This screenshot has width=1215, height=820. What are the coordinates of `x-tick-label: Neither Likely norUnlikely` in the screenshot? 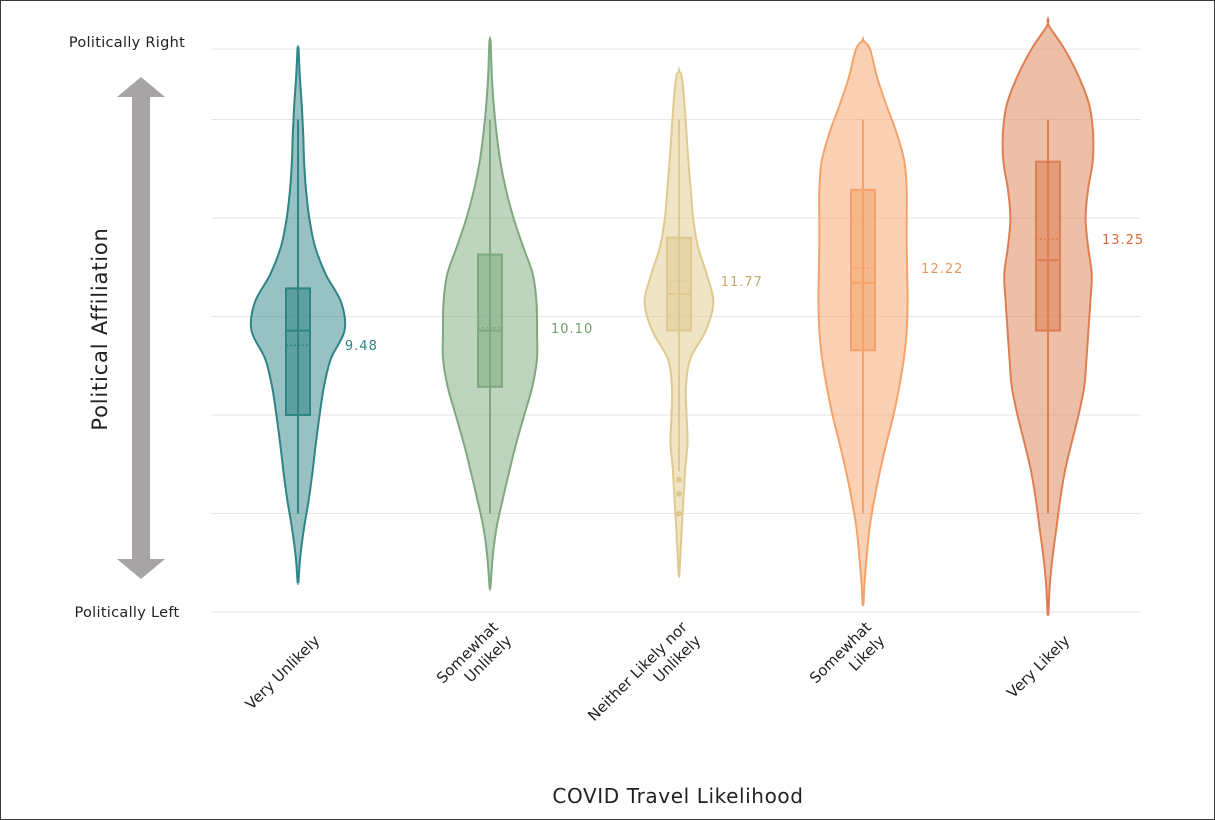 It's located at (644, 678).